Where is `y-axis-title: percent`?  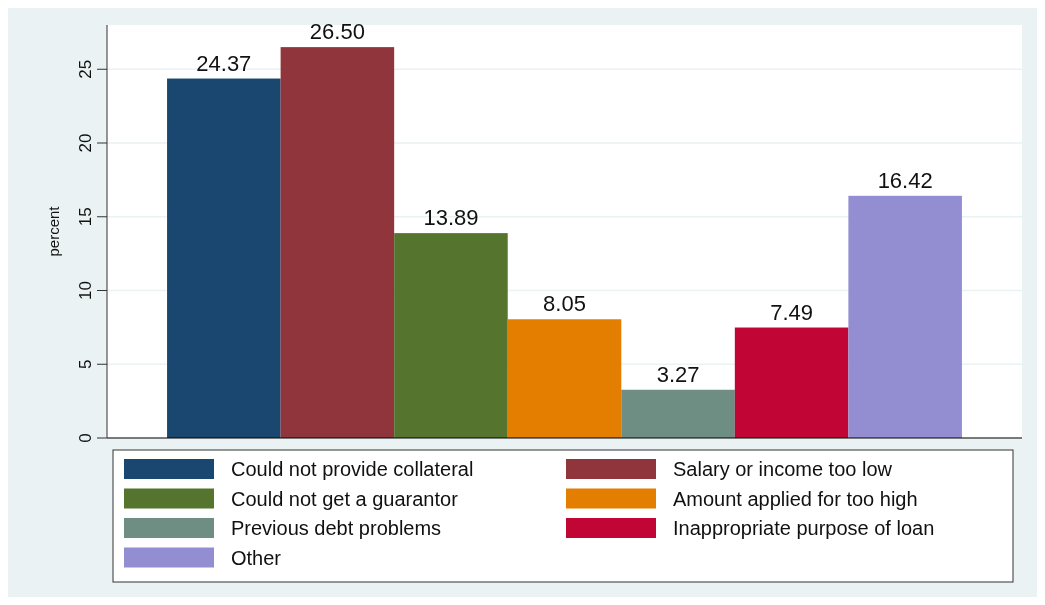
y-axis-title: percent is located at coordinates (53, 231).